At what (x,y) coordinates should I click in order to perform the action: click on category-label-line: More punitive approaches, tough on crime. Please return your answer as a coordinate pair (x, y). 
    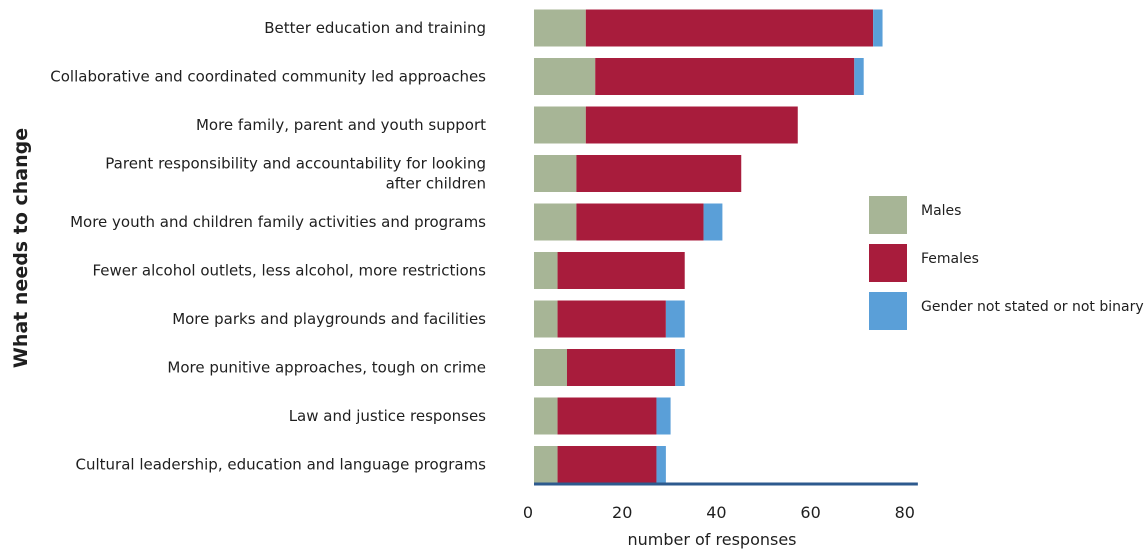
    Looking at the image, I should click on (326, 368).